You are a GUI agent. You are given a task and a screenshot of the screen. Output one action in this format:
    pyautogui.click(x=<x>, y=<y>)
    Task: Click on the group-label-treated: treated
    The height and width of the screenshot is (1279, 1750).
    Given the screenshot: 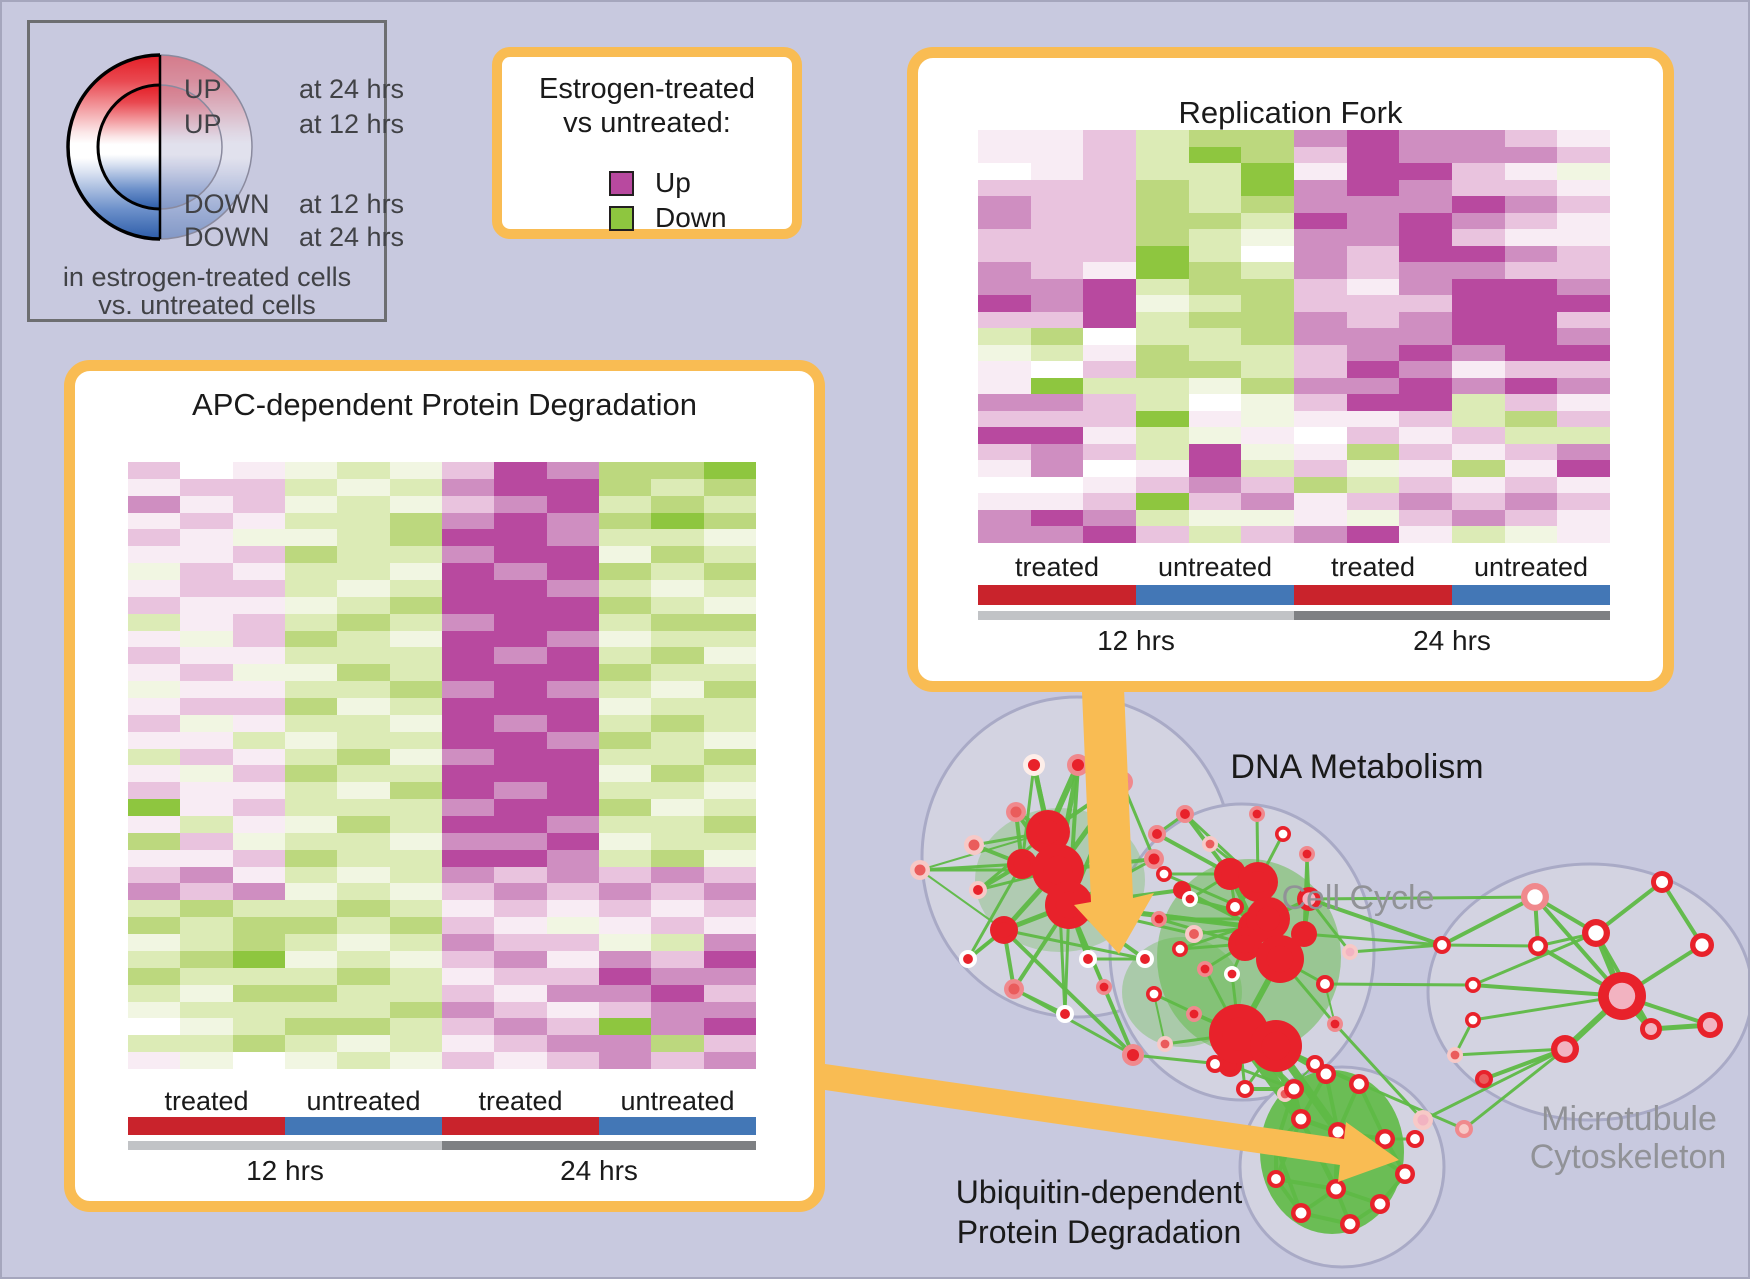 What is the action you would take?
    pyautogui.click(x=206, y=1101)
    